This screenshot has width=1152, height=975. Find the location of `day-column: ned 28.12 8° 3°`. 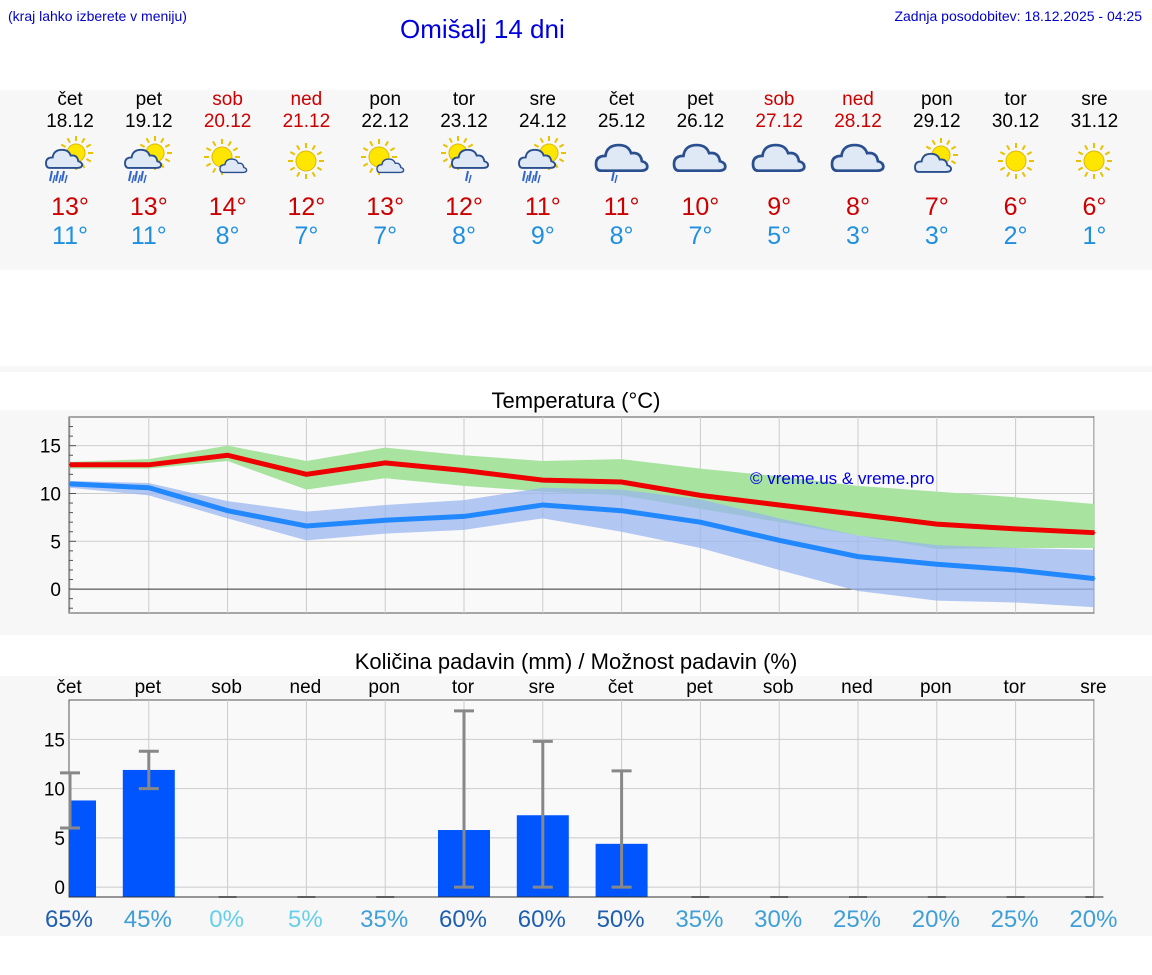

day-column: ned 28.12 8° 3° is located at coordinates (858, 170).